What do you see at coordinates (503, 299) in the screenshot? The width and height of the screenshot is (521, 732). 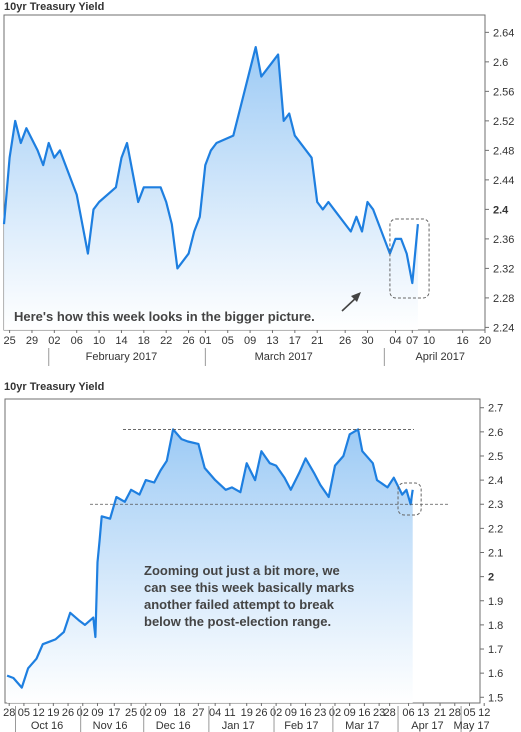 I see `y-tick-label: 2.28` at bounding box center [503, 299].